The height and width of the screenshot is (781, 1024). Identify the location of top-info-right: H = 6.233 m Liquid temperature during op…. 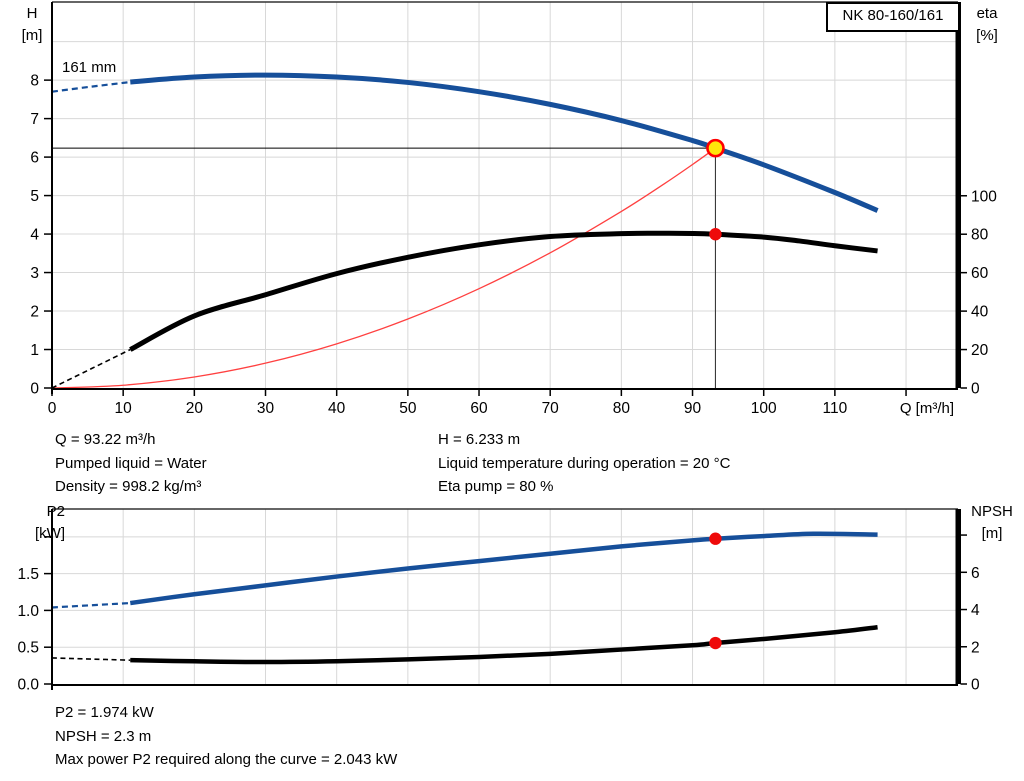
(584, 463).